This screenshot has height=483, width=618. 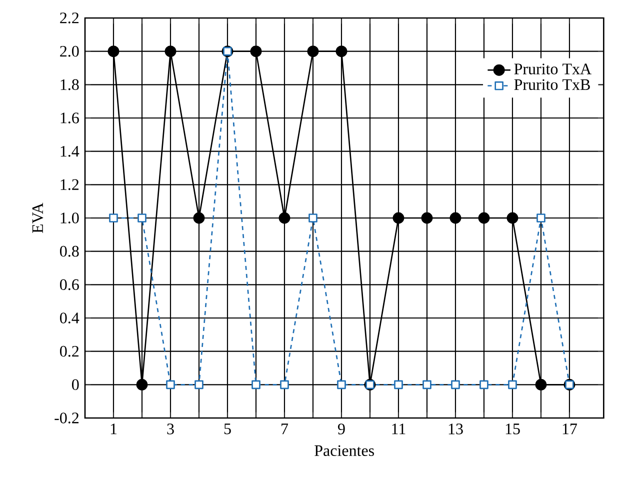 I want to click on legend-label: Prurito TxA, so click(x=553, y=69).